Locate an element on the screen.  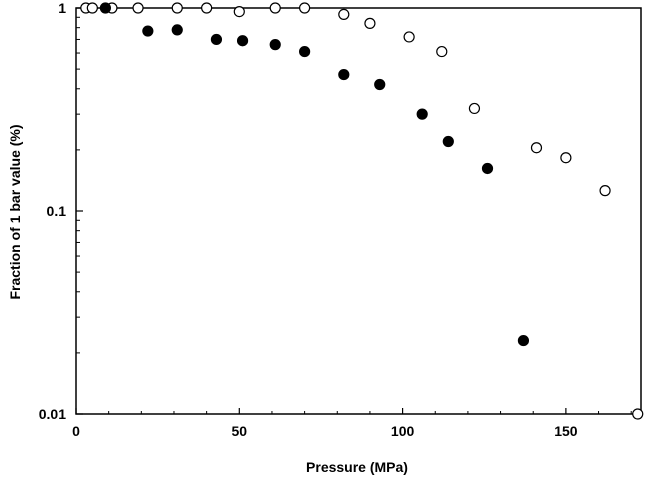
x-tick-label: 150 is located at coordinates (566, 431).